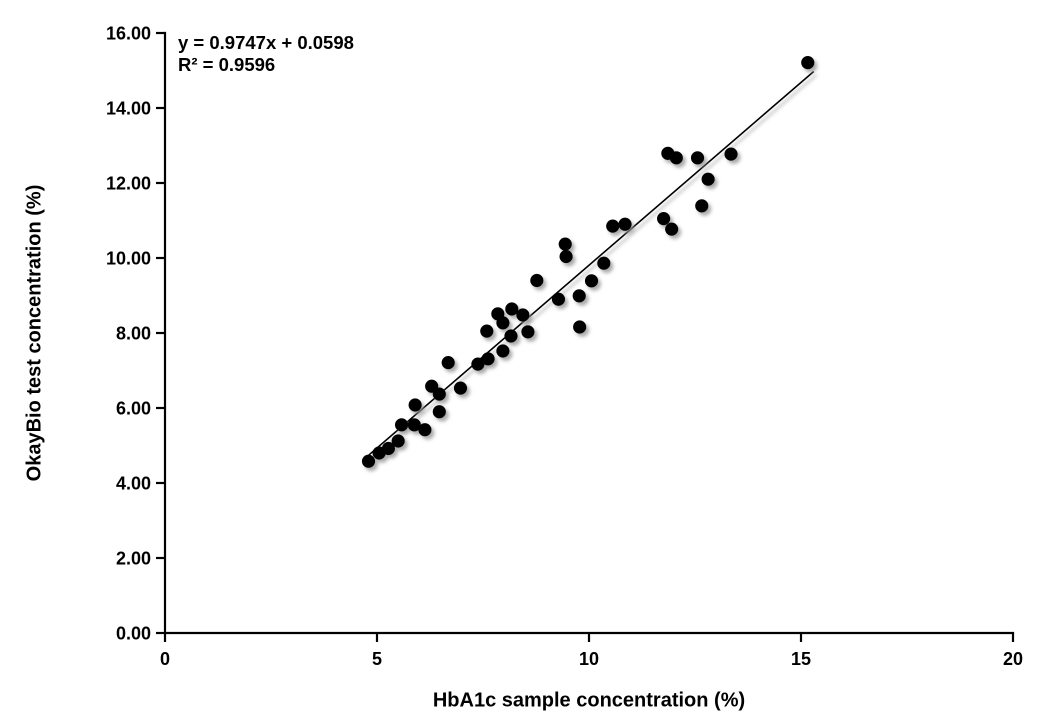  I want to click on x-tick-label: 15, so click(801, 659).